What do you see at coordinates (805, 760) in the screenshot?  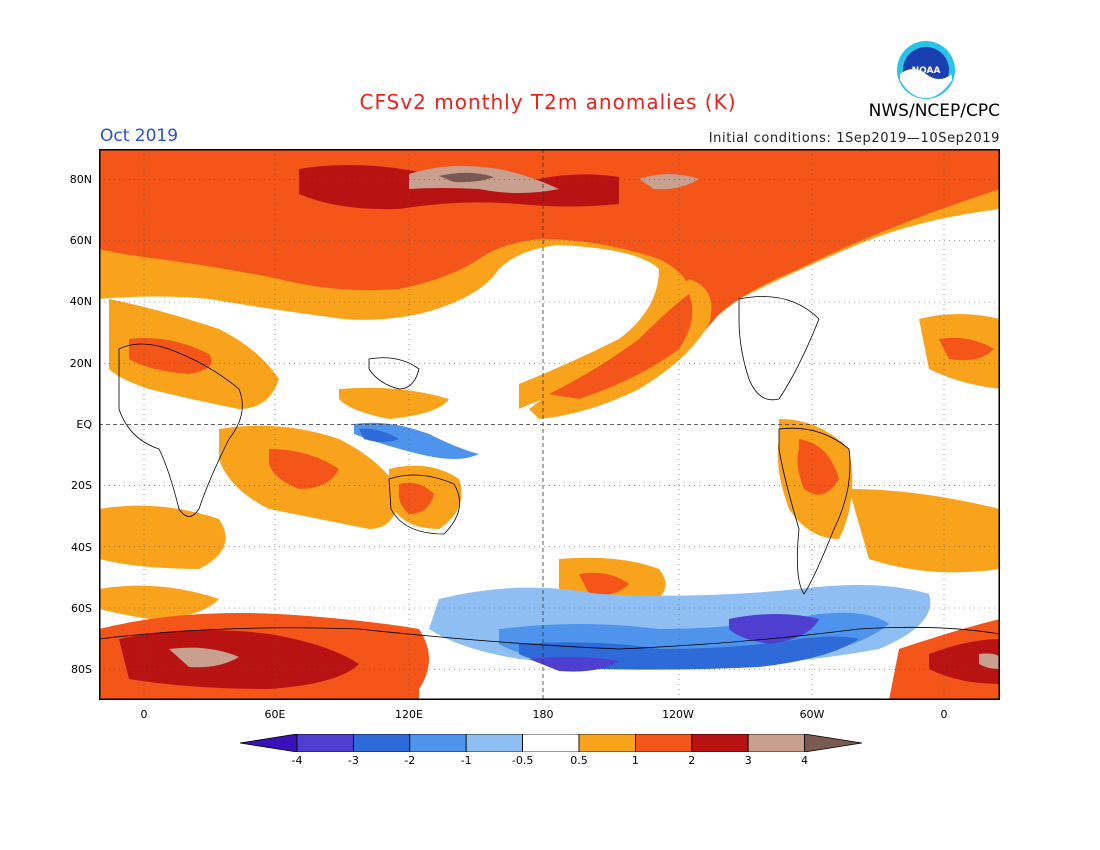 I see `colorbar-label: 4` at bounding box center [805, 760].